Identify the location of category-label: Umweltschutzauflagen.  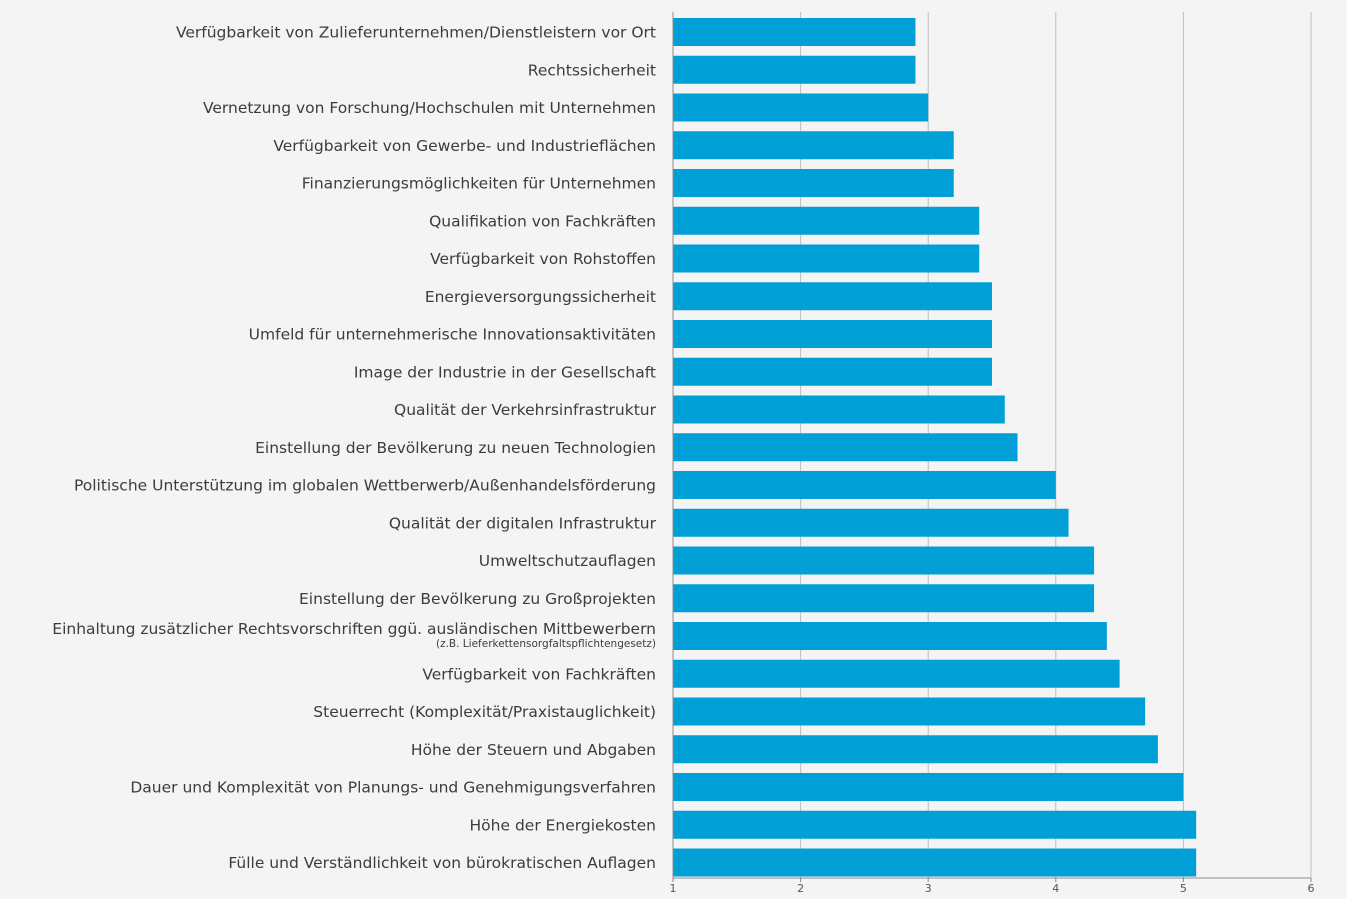
(567, 561).